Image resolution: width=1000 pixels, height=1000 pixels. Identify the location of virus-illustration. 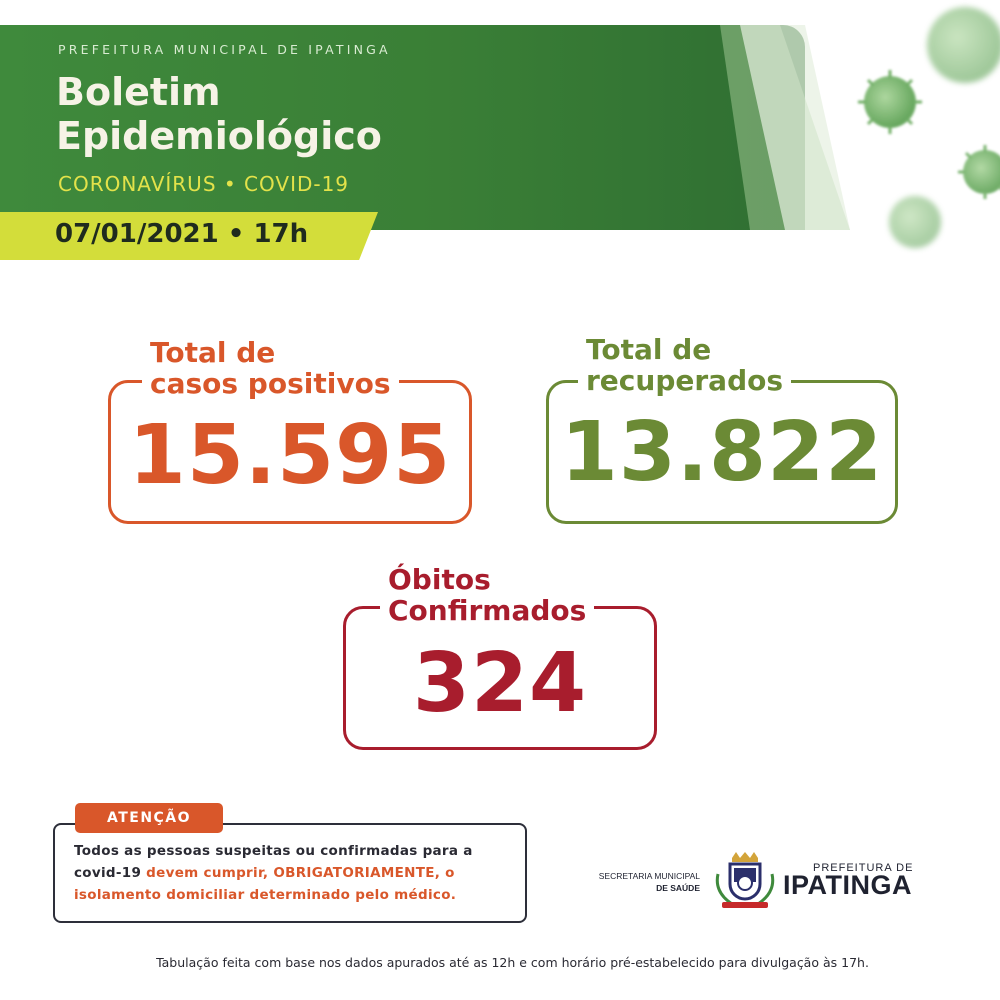
(929, 127).